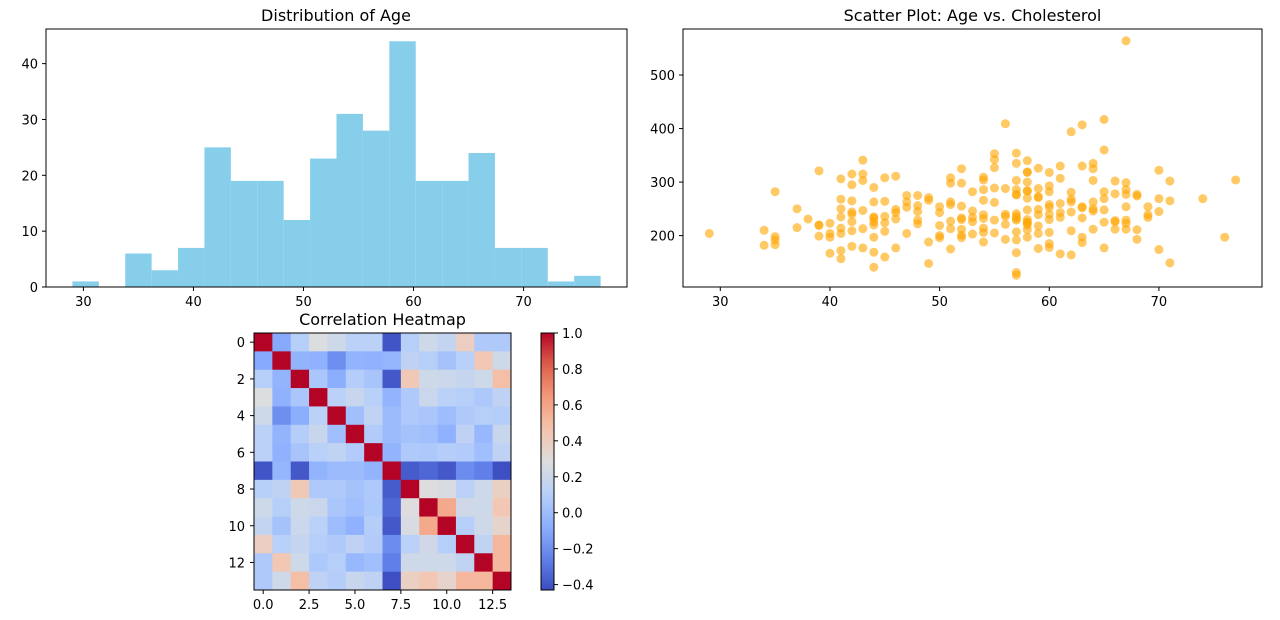  Describe the element at coordinates (662, 130) in the screenshot. I see `y-tick-label: 400` at that location.